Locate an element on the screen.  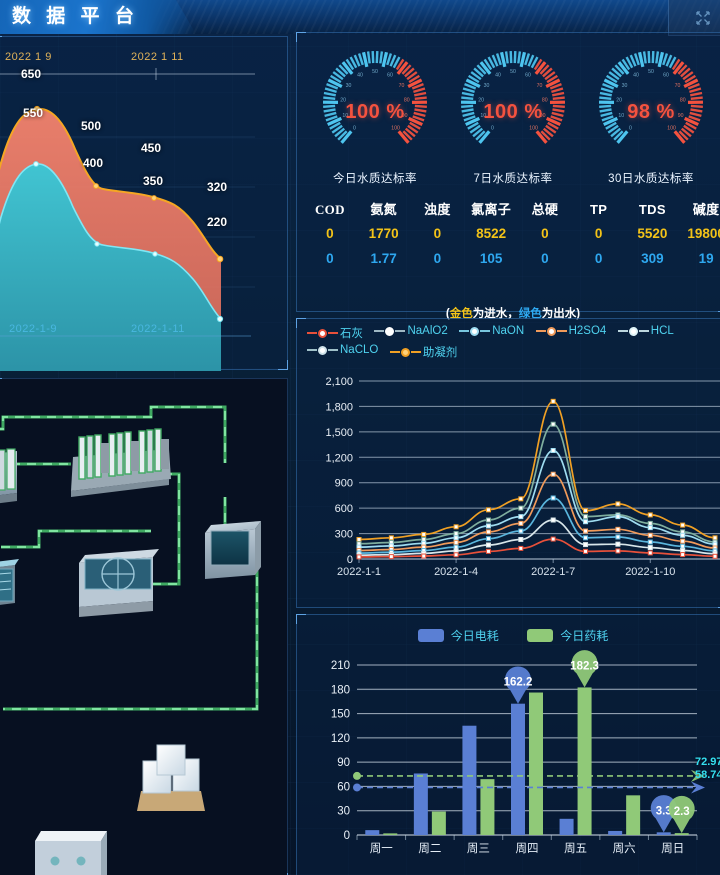
filter-rack-left is located at coordinates (8, 476).